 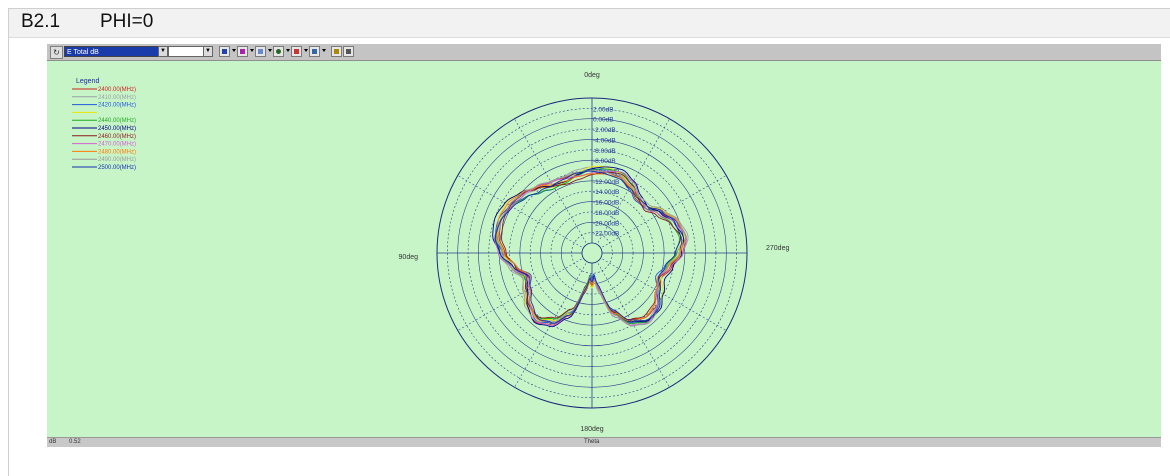 What do you see at coordinates (56, 52) in the screenshot?
I see `refresh-icon: ↻` at bounding box center [56, 52].